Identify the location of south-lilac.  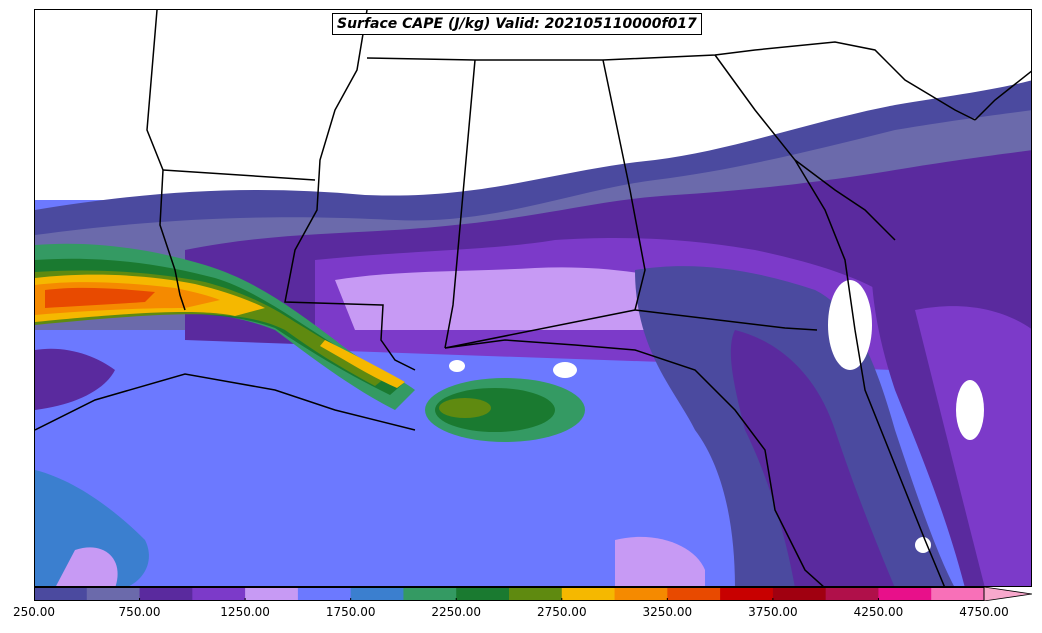
(660, 561).